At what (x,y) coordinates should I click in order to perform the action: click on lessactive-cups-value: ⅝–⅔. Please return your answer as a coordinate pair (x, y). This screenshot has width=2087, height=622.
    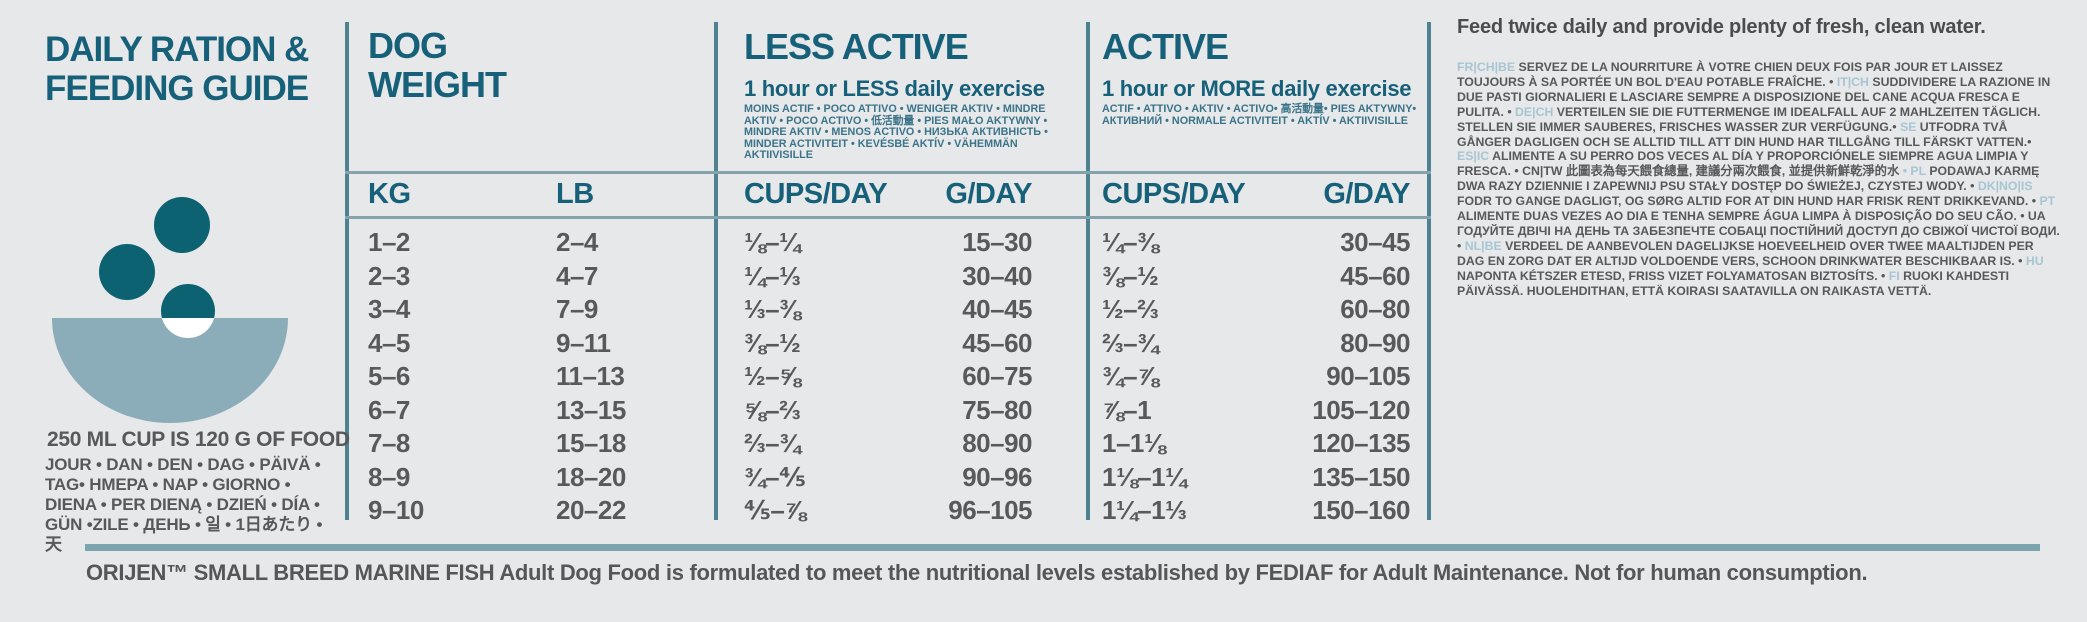
    Looking at the image, I should click on (772, 409).